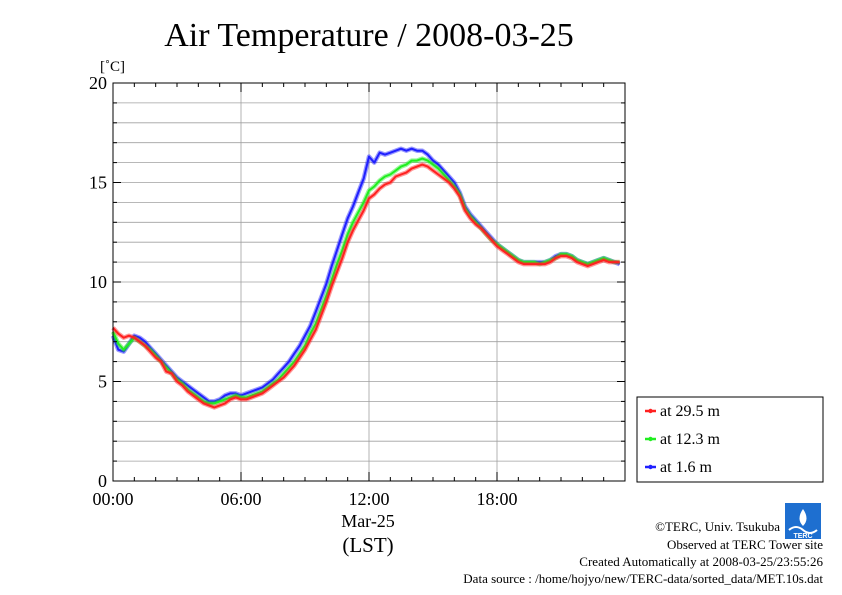 The width and height of the screenshot is (842, 595). I want to click on x-tick-label: 12:00, so click(368, 499).